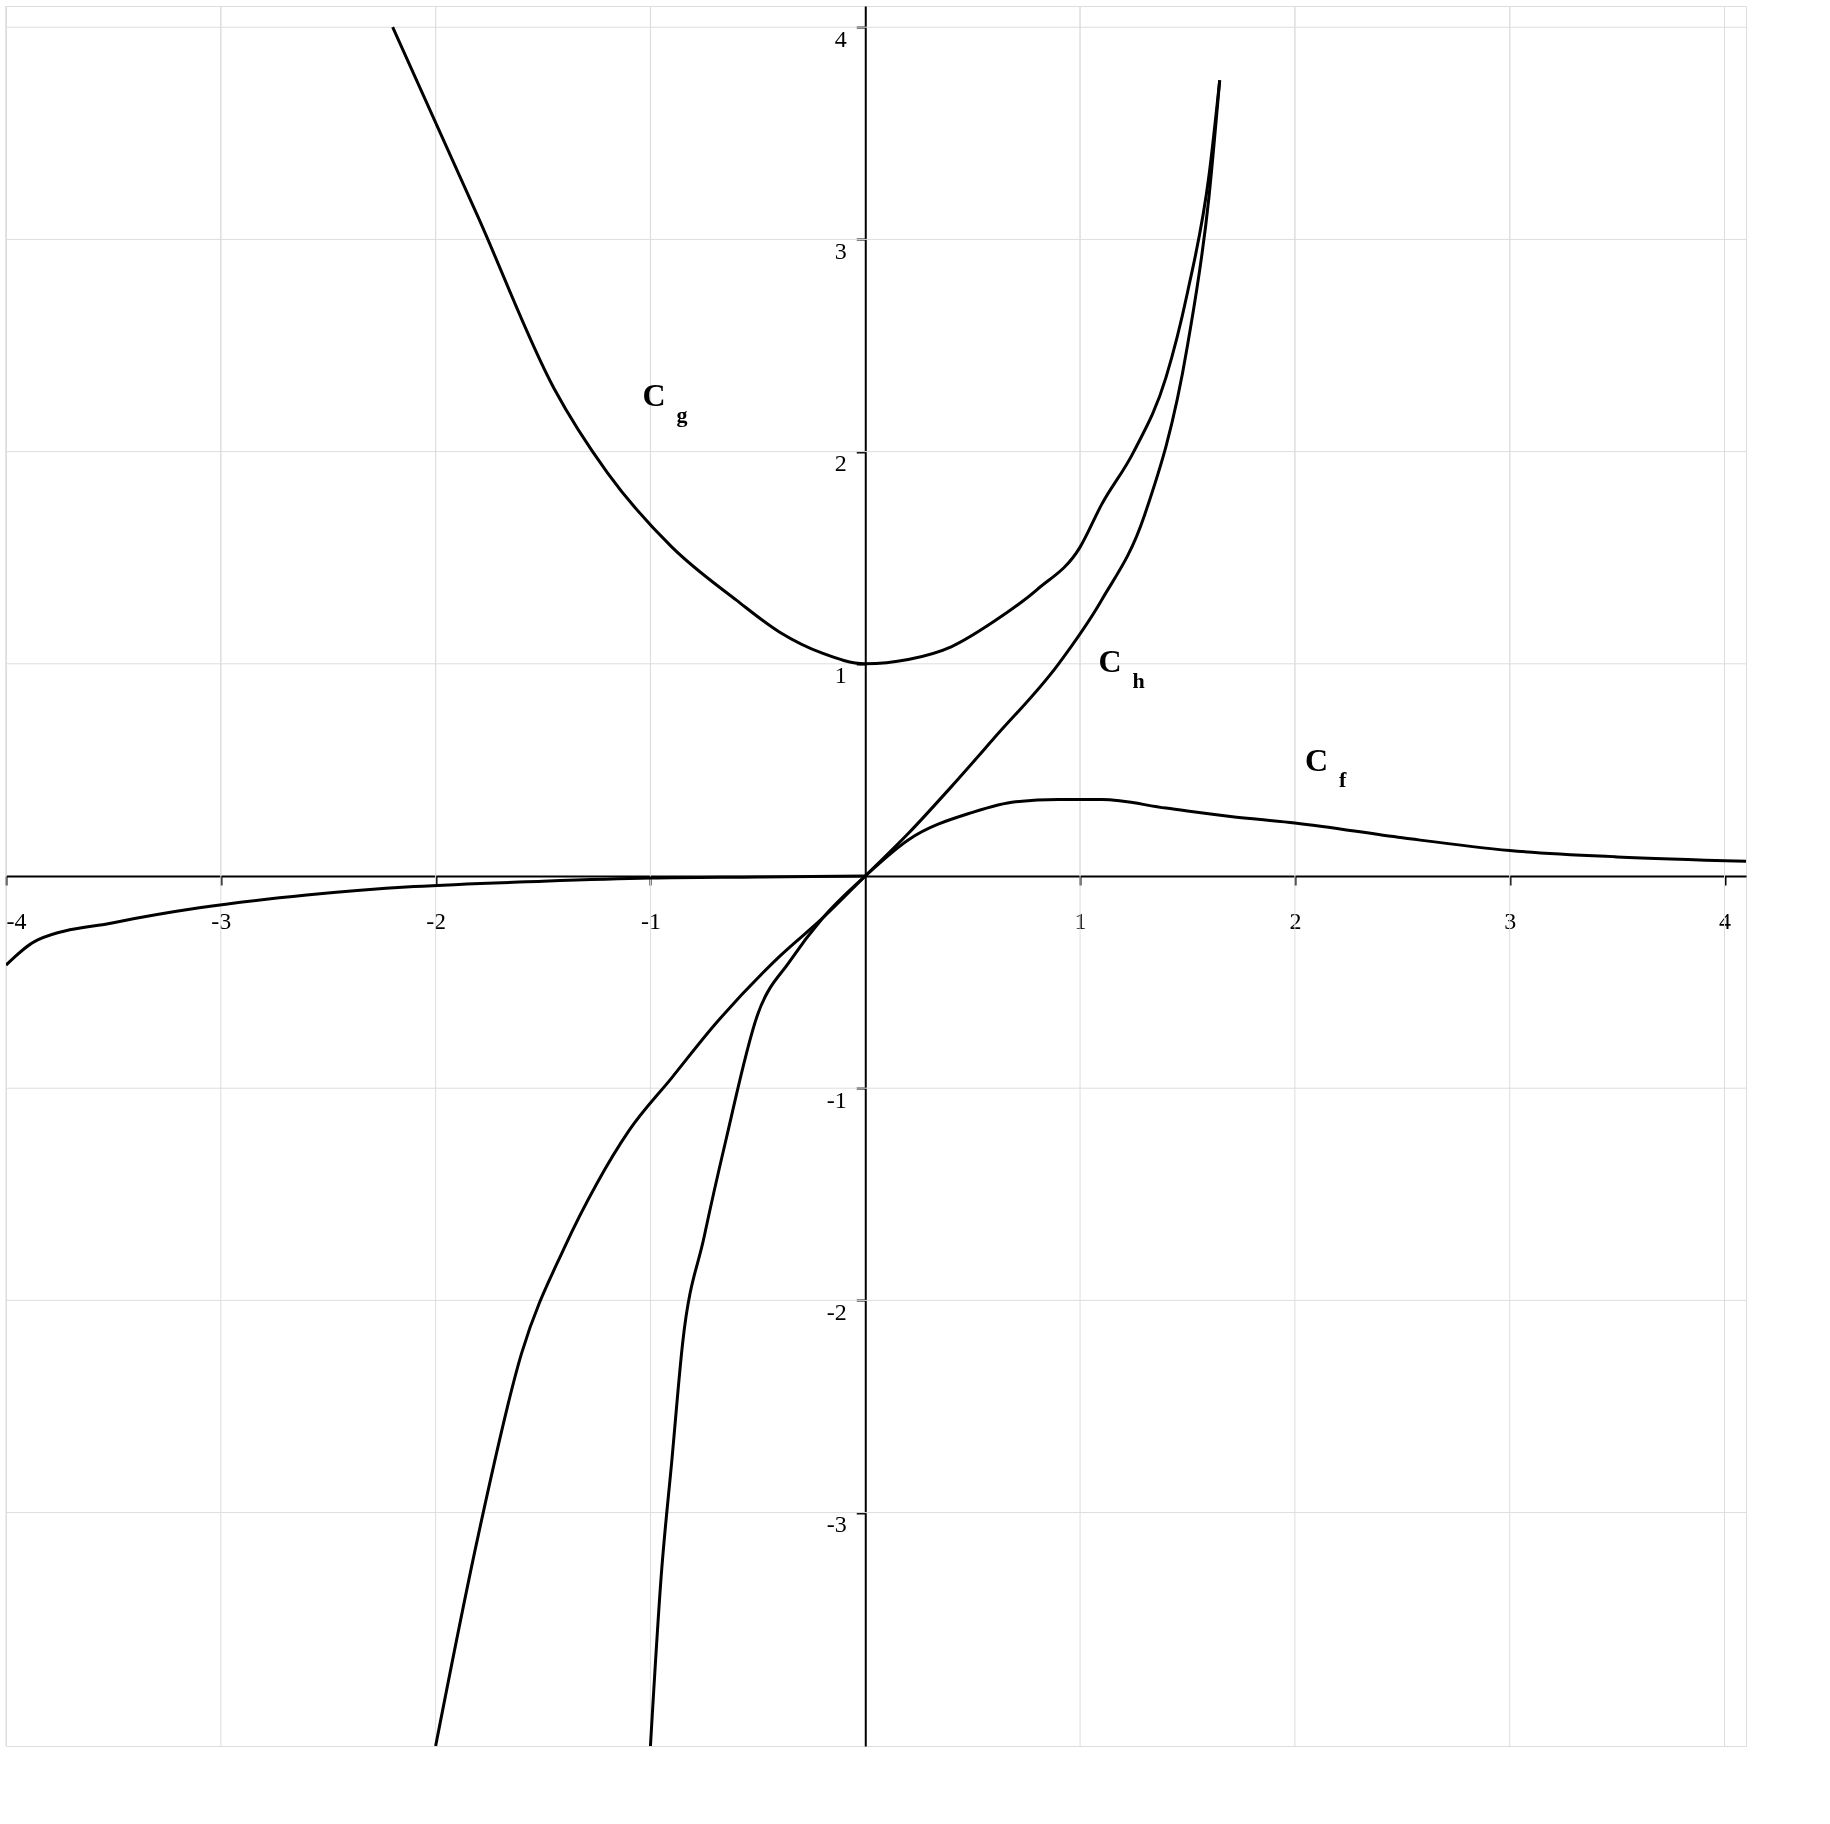  Describe the element at coordinates (16, 920) in the screenshot. I see `x-tick-label: -4` at that location.